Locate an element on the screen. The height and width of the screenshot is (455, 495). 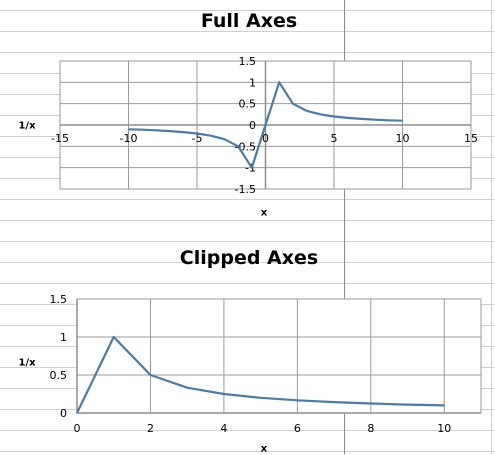
y-axis-label-clipped-axes: 1/x is located at coordinates (27, 363).